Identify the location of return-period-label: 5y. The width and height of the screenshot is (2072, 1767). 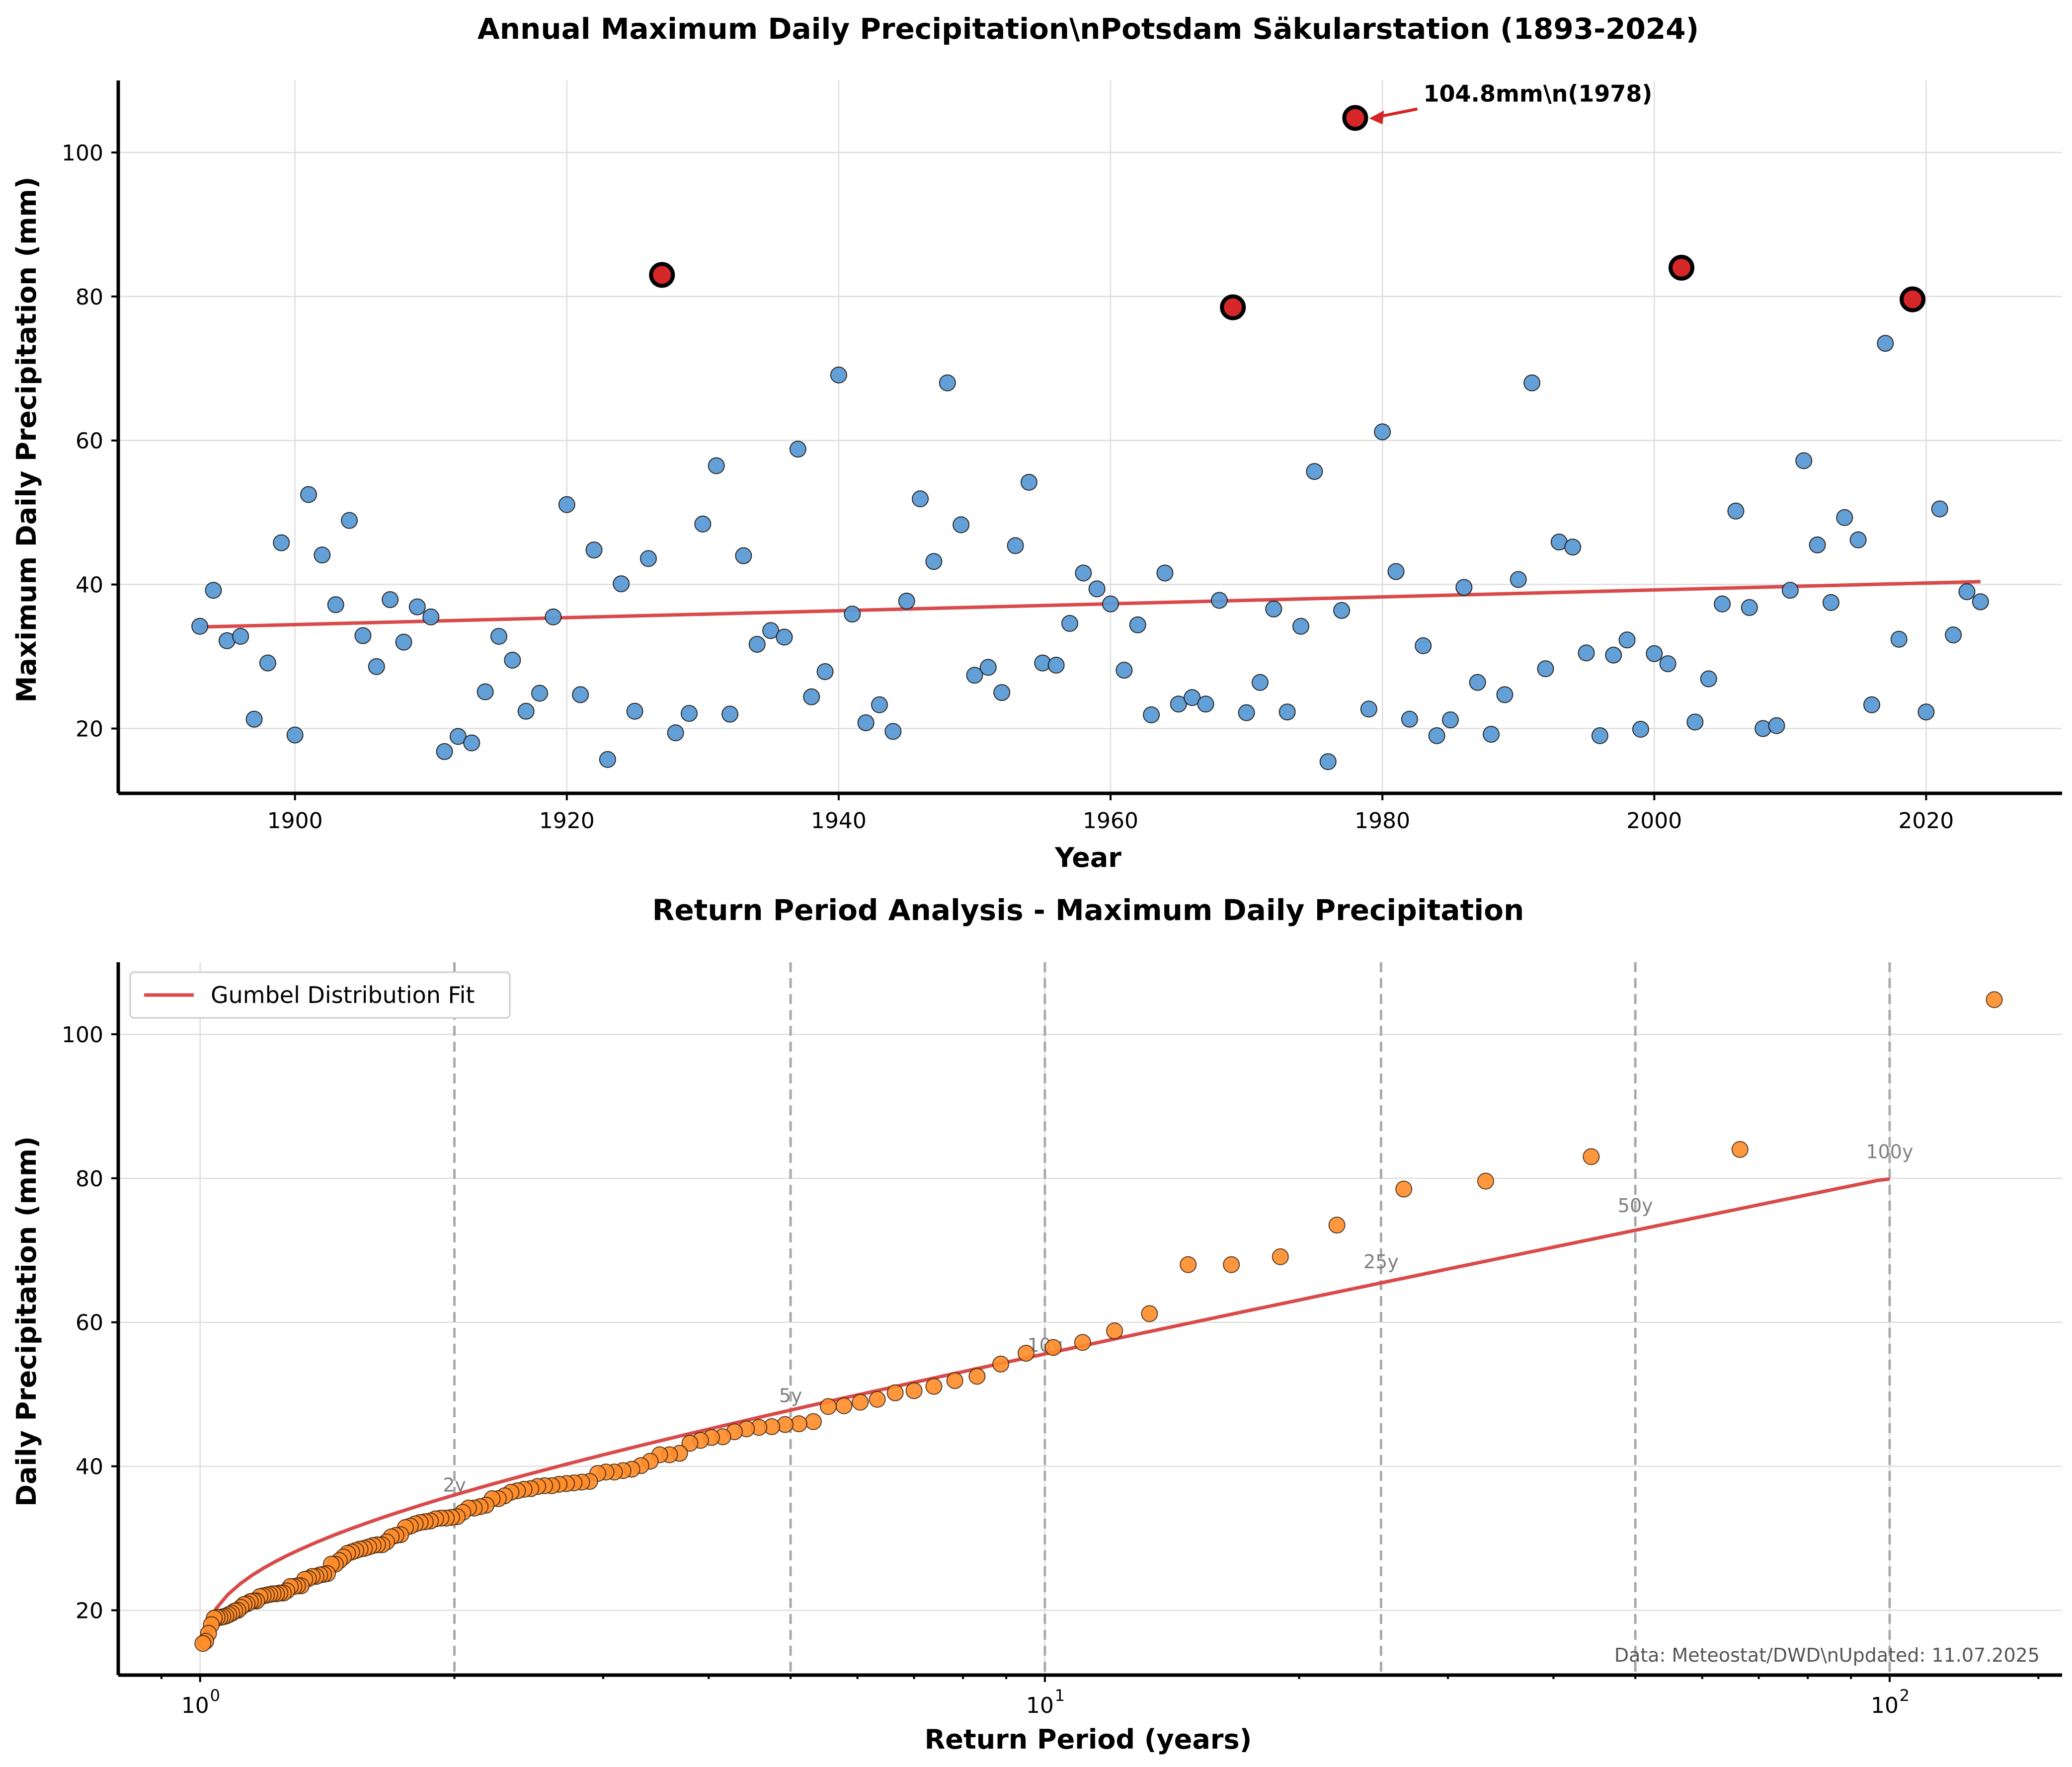
(790, 1396).